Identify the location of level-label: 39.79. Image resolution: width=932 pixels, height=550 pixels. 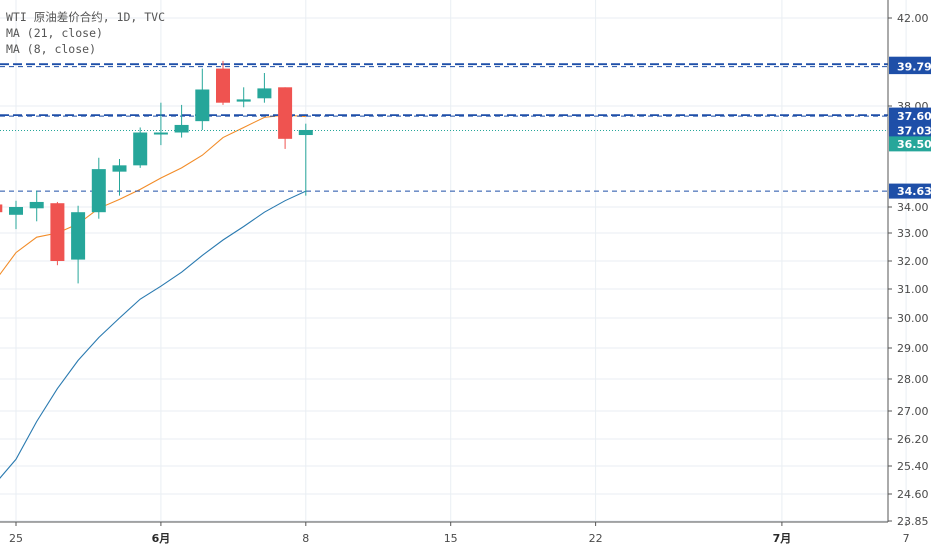
(914, 67).